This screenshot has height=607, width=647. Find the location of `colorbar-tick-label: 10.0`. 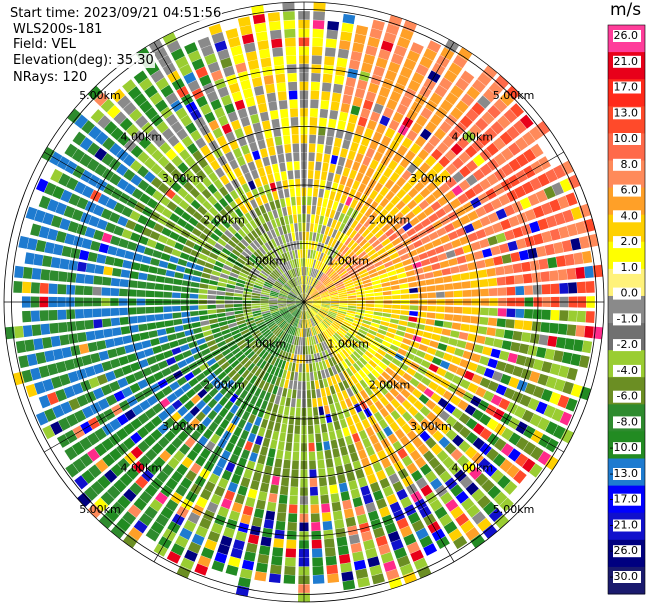

colorbar-tick-label: 10.0 is located at coordinates (626, 138).